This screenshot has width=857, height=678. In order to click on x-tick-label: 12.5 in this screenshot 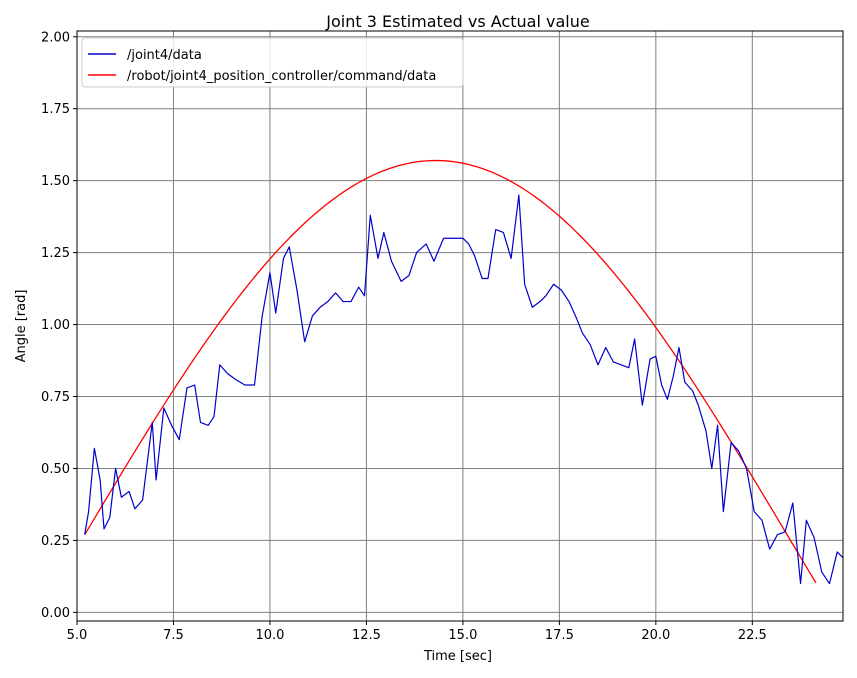, I will do `click(366, 635)`.